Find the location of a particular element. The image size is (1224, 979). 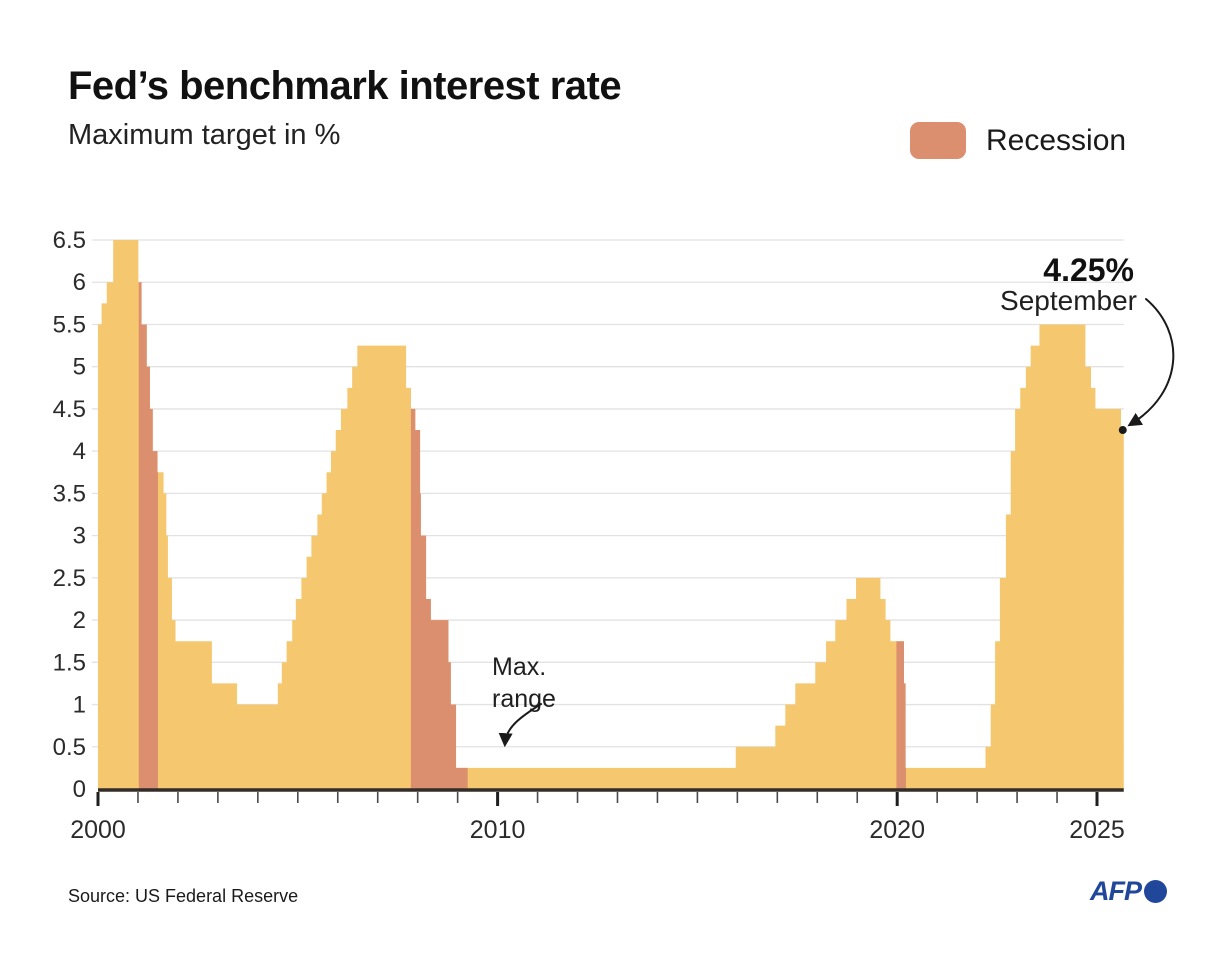

y-axis-tick-label: 1.5 is located at coordinates (69, 662).